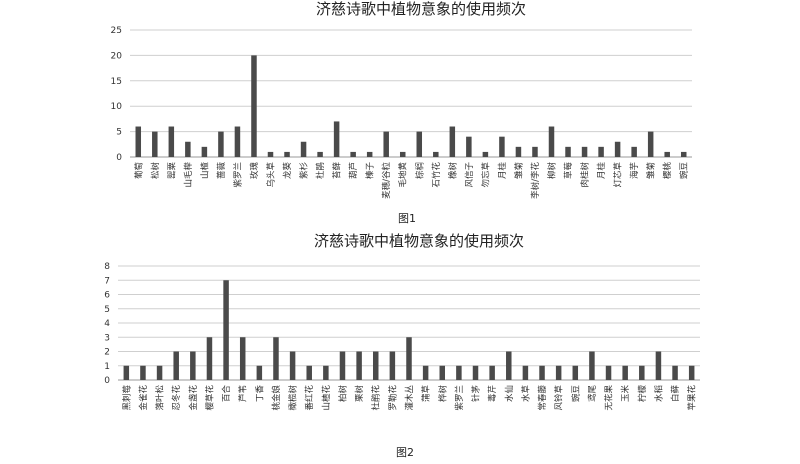 The image size is (800, 464). What do you see at coordinates (509, 393) in the screenshot?
I see `category-label: 水仙` at bounding box center [509, 393].